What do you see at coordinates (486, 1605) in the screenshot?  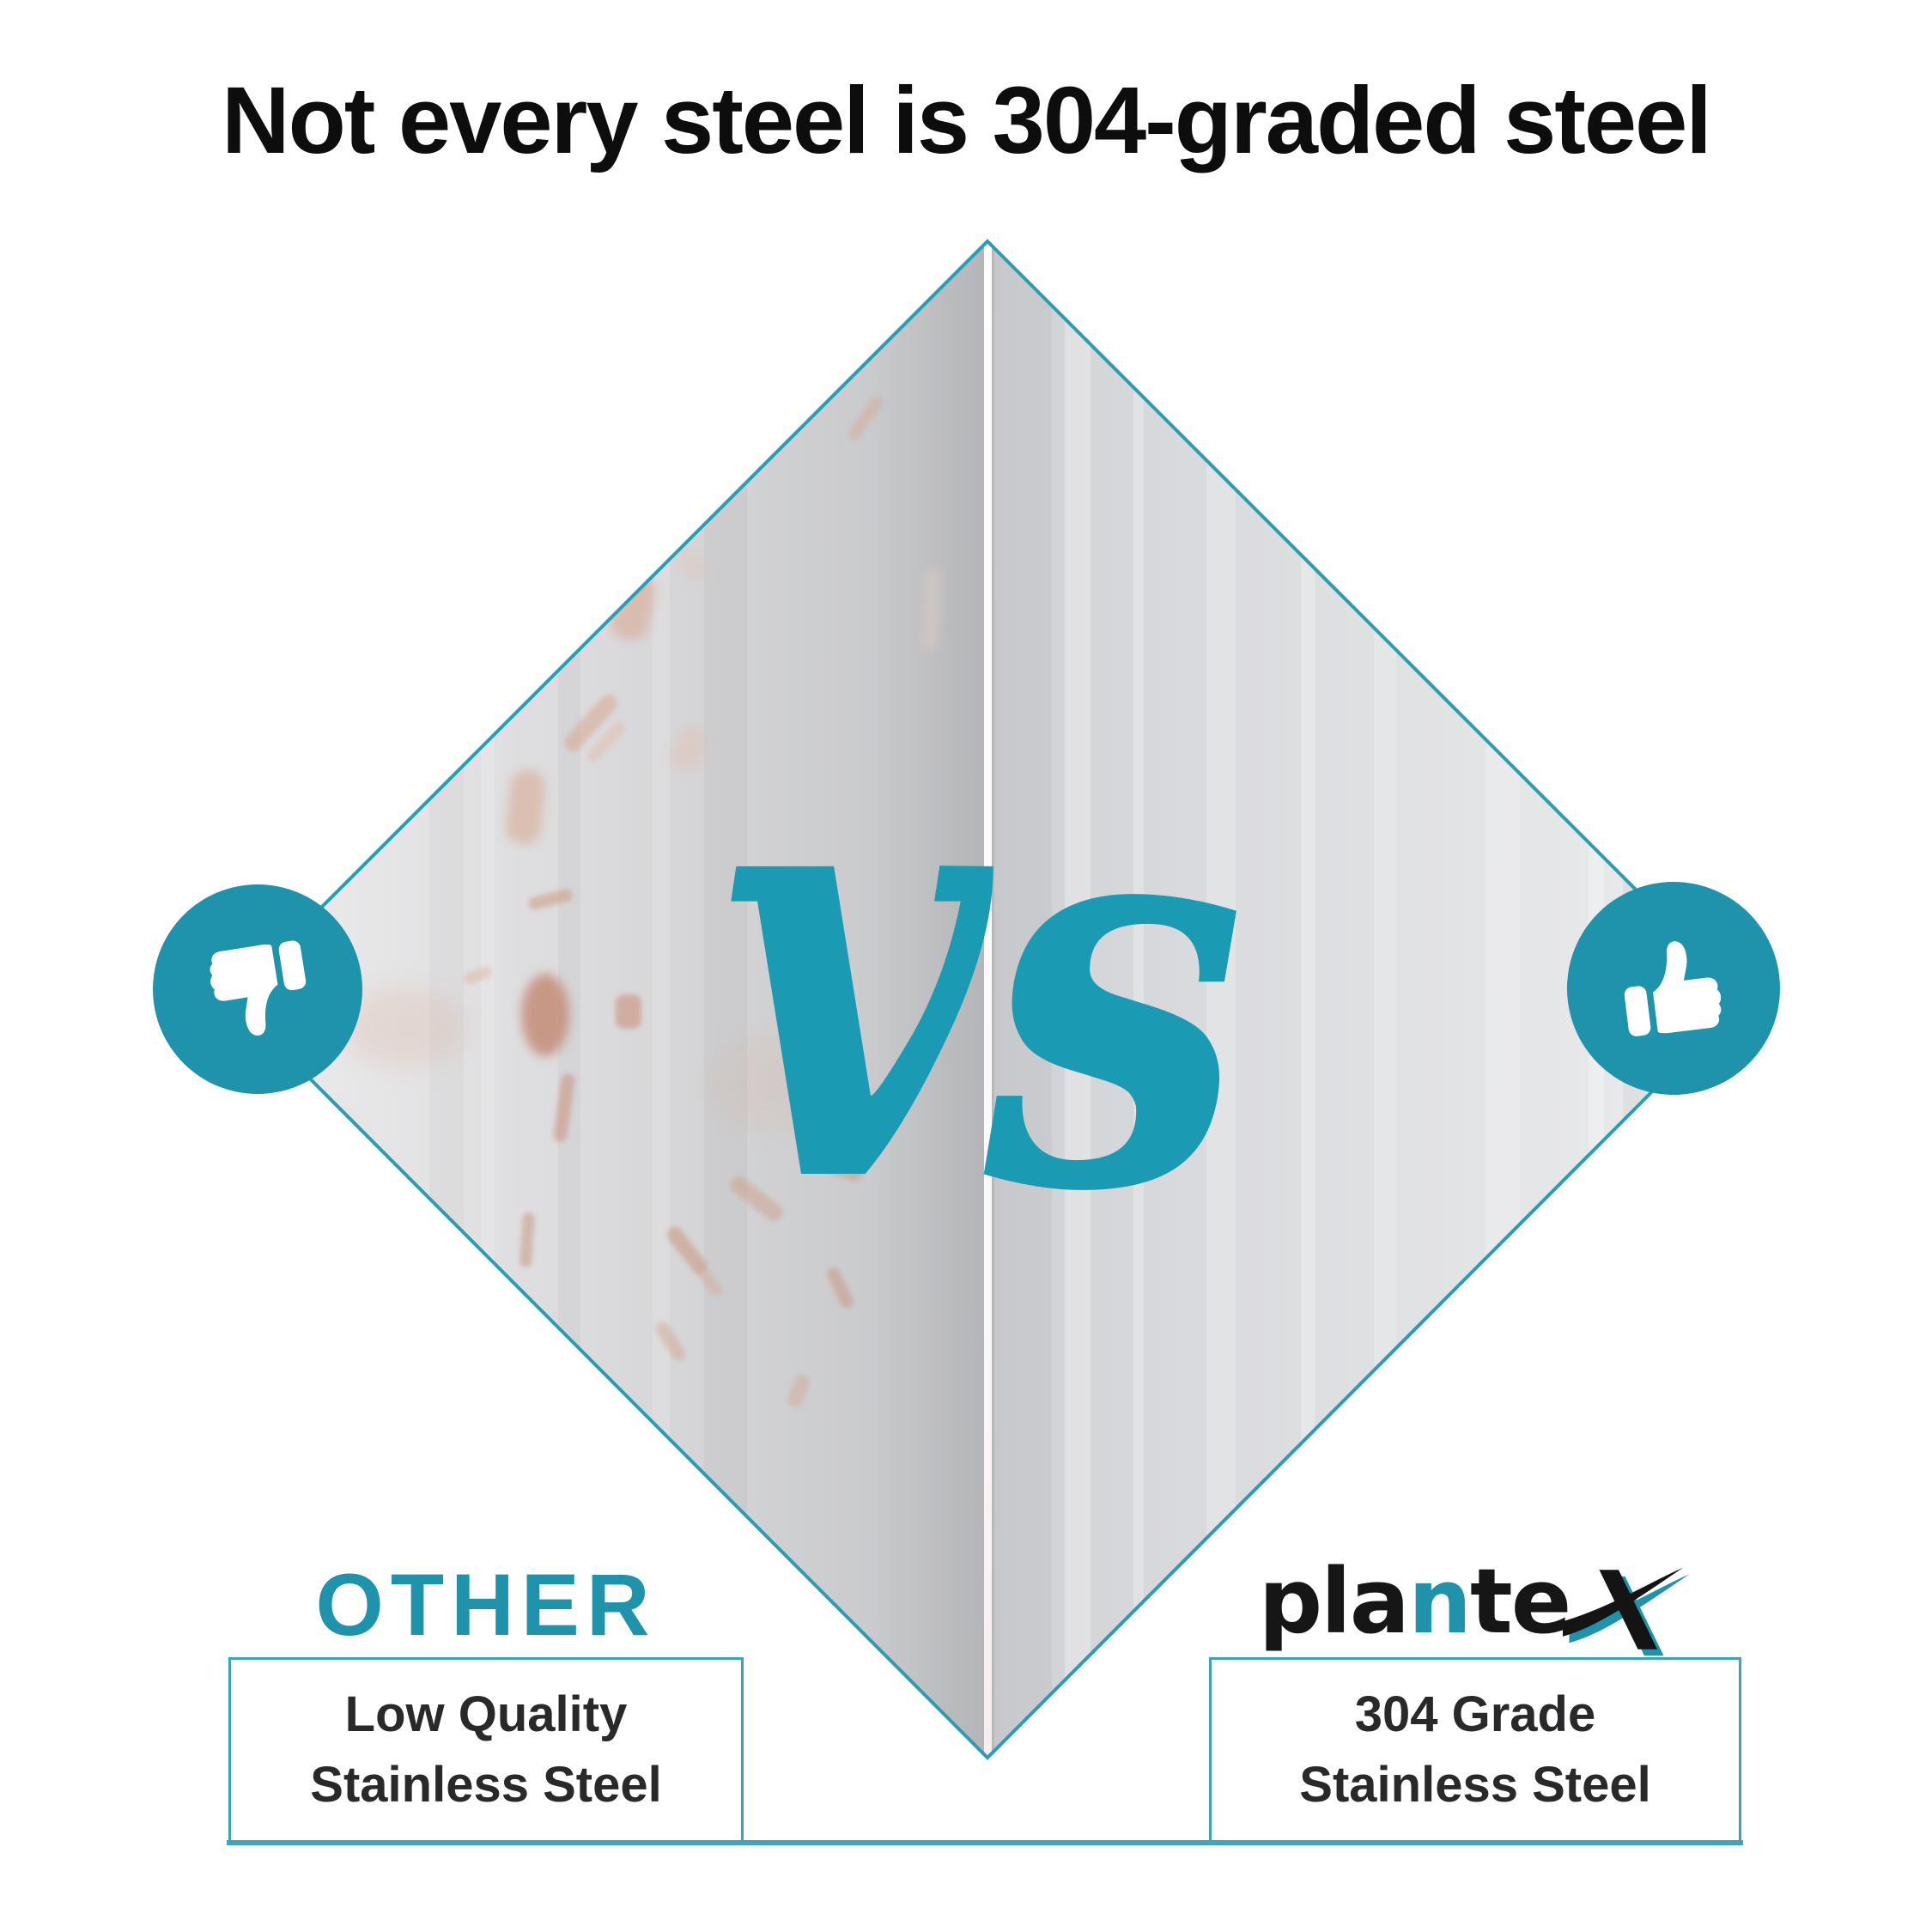 I see `left-column-heading: OTHER` at bounding box center [486, 1605].